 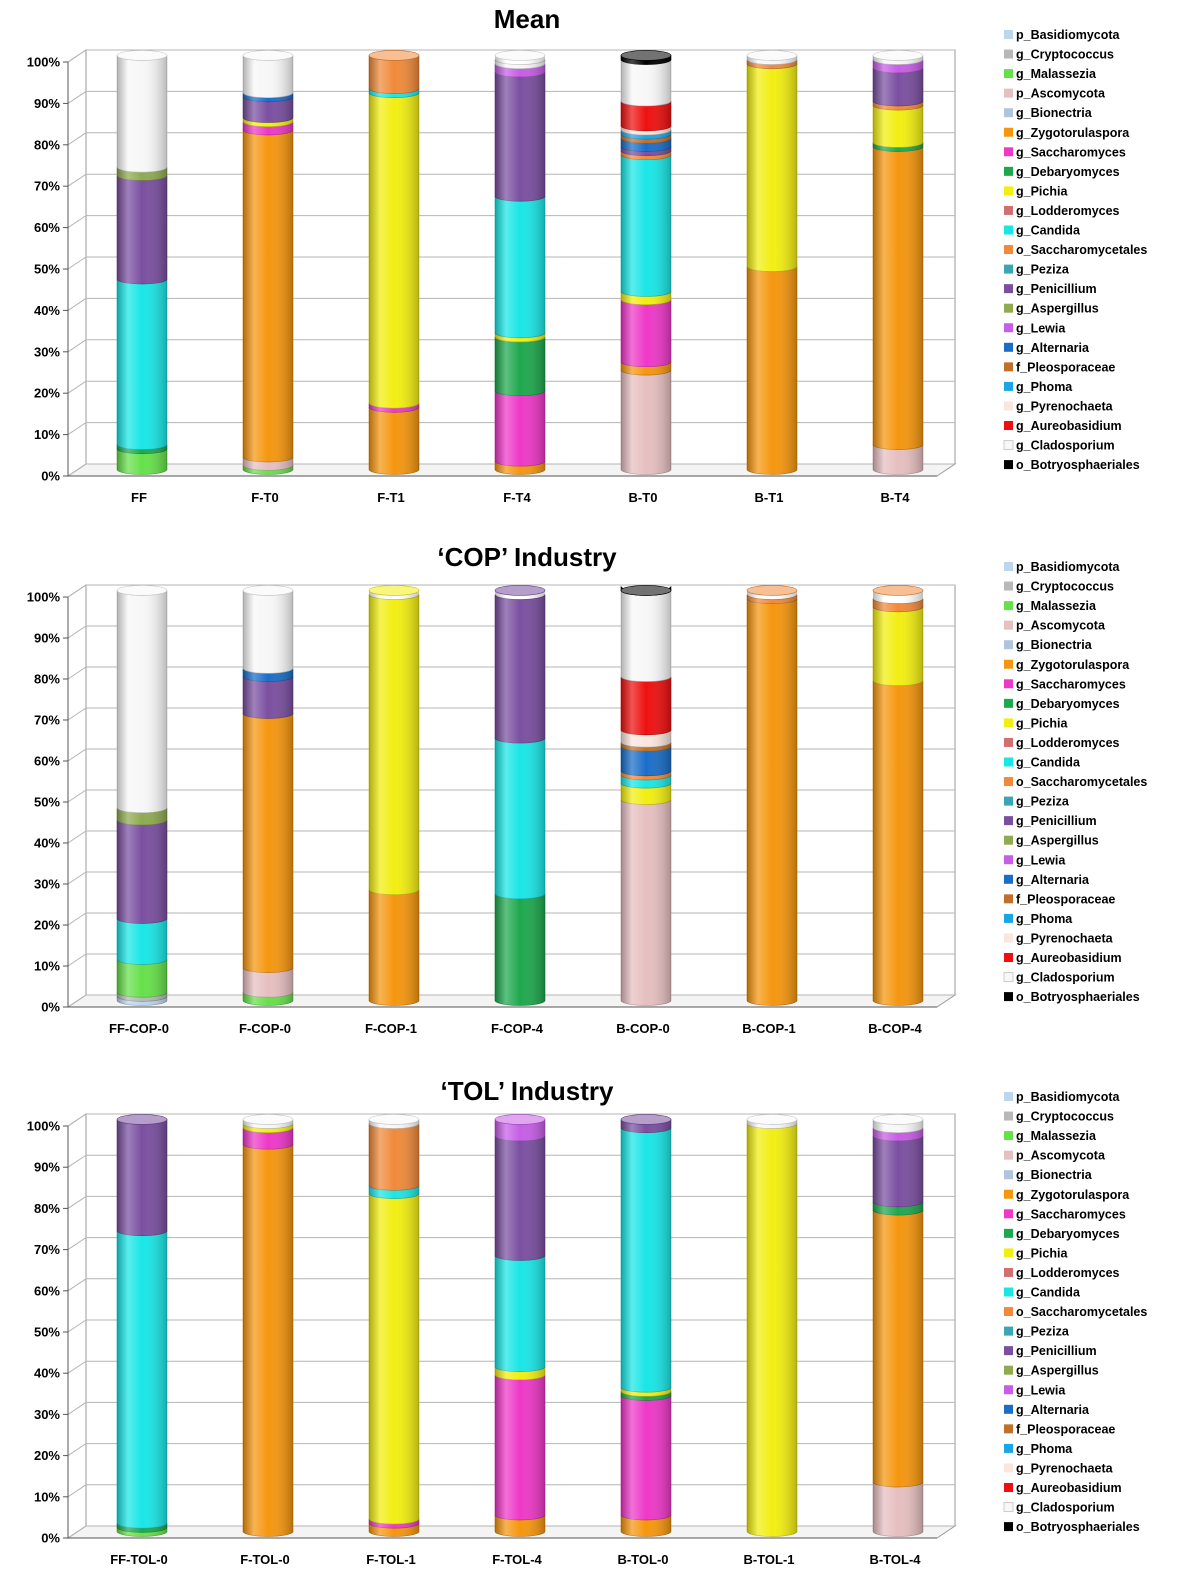 What do you see at coordinates (142, 978) in the screenshot?
I see `bar-segment-g_Malassezia` at bounding box center [142, 978].